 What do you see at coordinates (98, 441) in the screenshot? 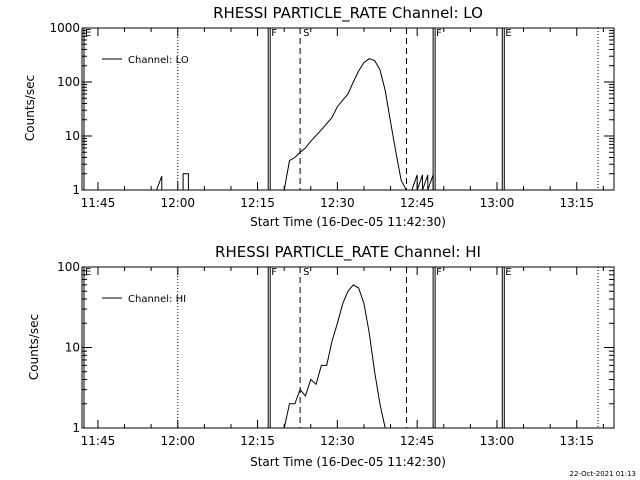
I see `panel-hi-xtick-label: 11:45` at bounding box center [98, 441].